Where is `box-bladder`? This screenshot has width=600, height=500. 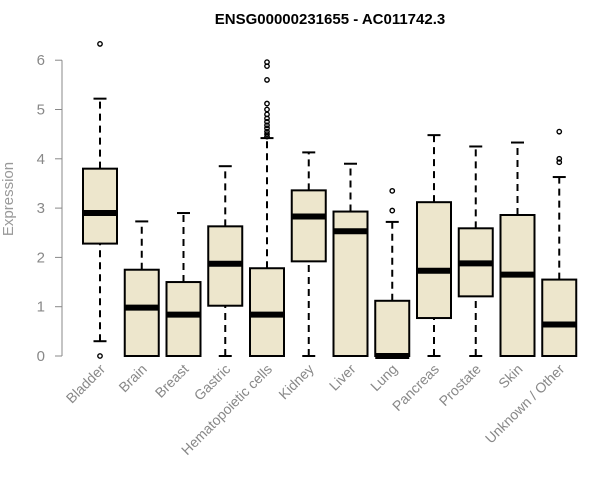 box-bladder is located at coordinates (100, 200).